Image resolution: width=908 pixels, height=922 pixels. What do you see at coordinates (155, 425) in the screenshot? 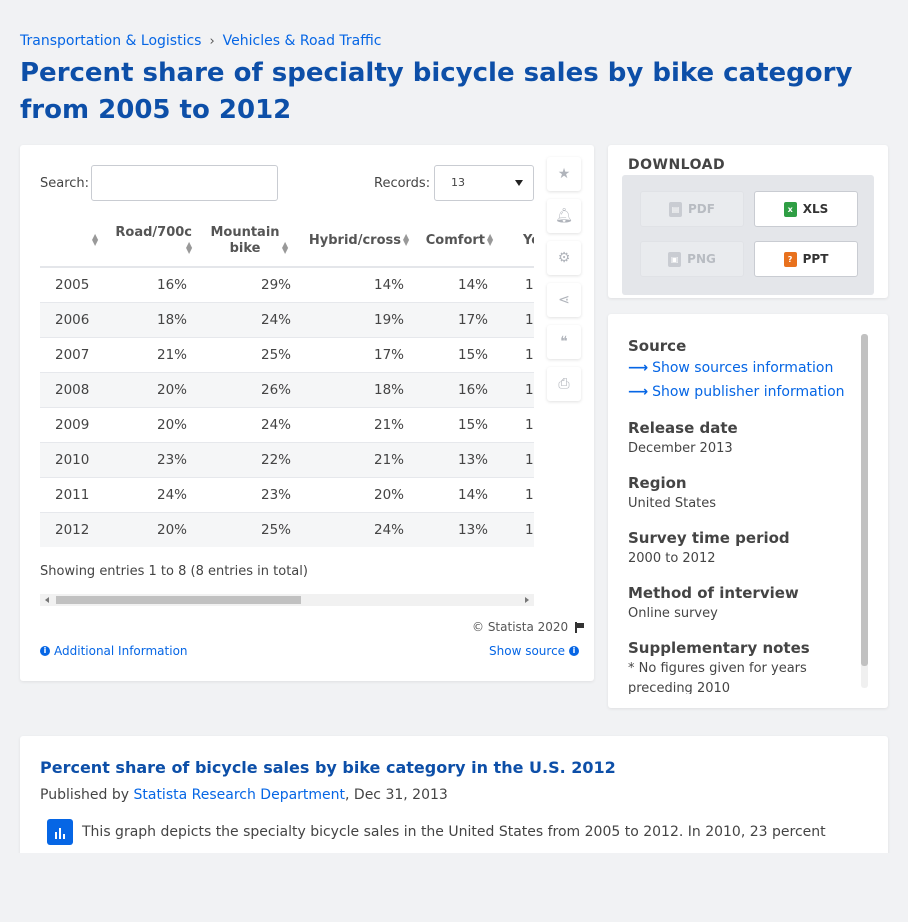
I see `table-cell-value: 20%` at bounding box center [155, 425].